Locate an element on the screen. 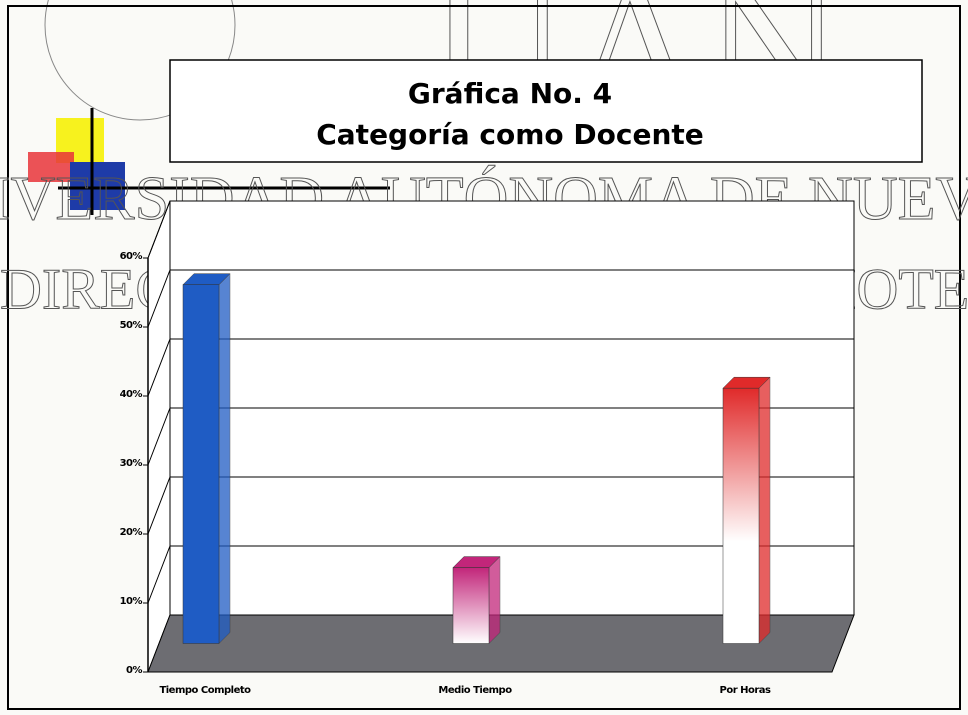  chart-title: Gráfica No. 4 is located at coordinates (510, 93).